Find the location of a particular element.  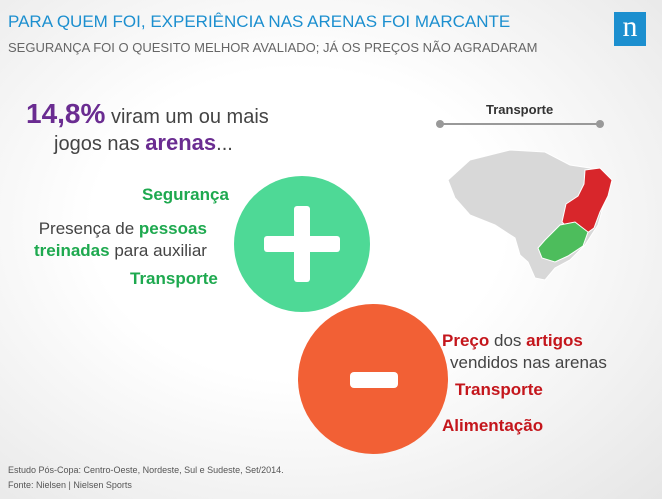

negative-item: Transporte is located at coordinates (499, 389).